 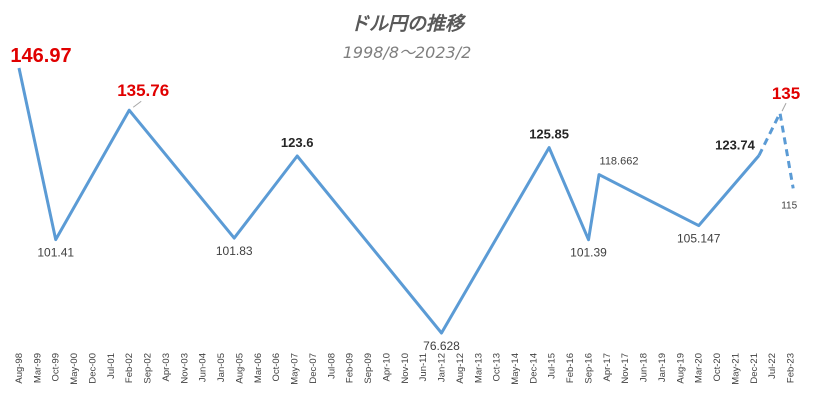 What do you see at coordinates (791, 368) in the screenshot?
I see `x-tick-label: Feb-23` at bounding box center [791, 368].